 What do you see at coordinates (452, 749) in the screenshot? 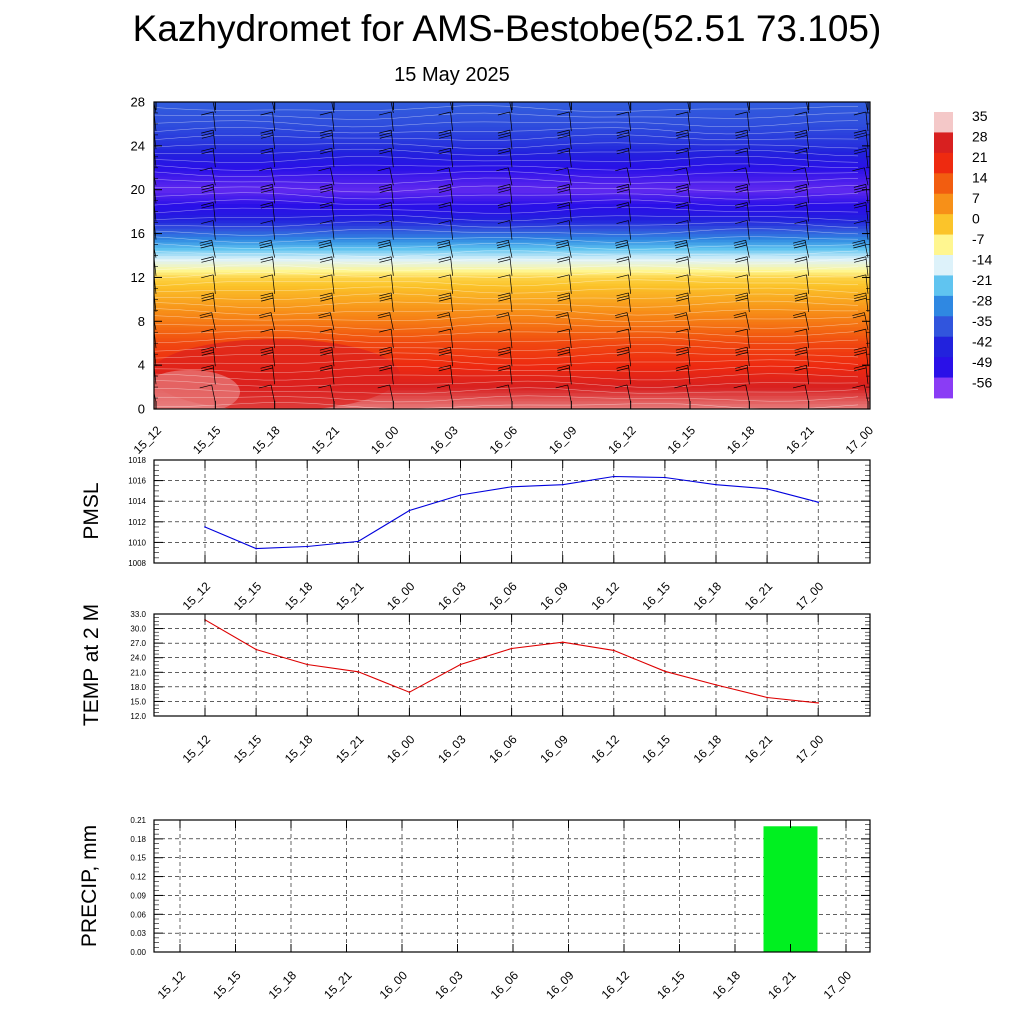
I see `x-tick-label: 16_03` at bounding box center [452, 749].